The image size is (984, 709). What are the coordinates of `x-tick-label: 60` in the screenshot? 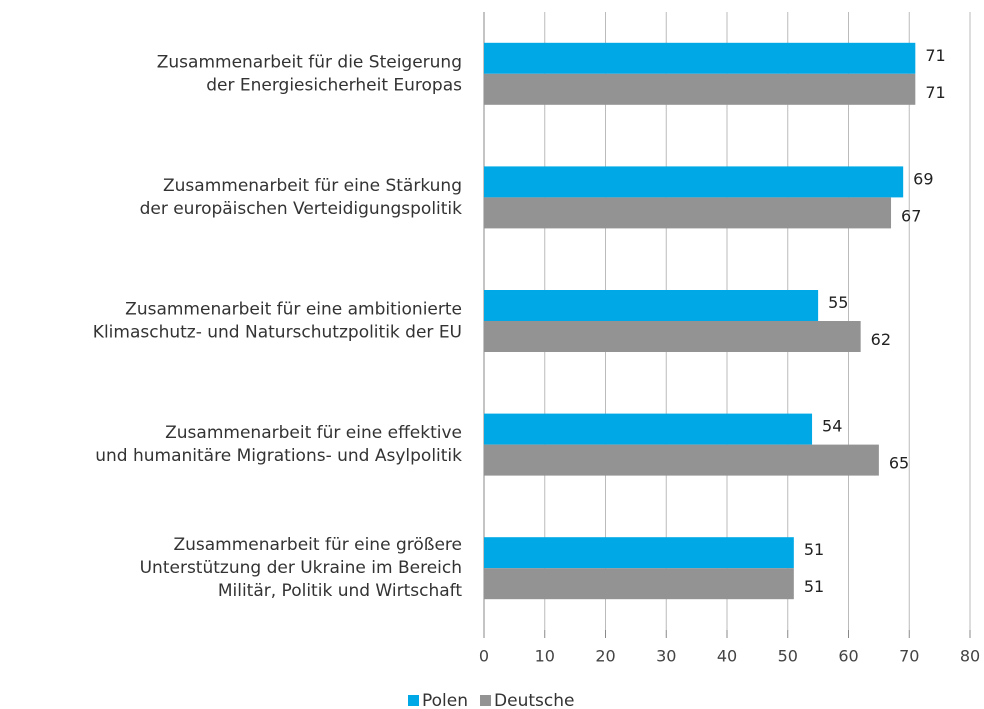 It's located at (848, 656).